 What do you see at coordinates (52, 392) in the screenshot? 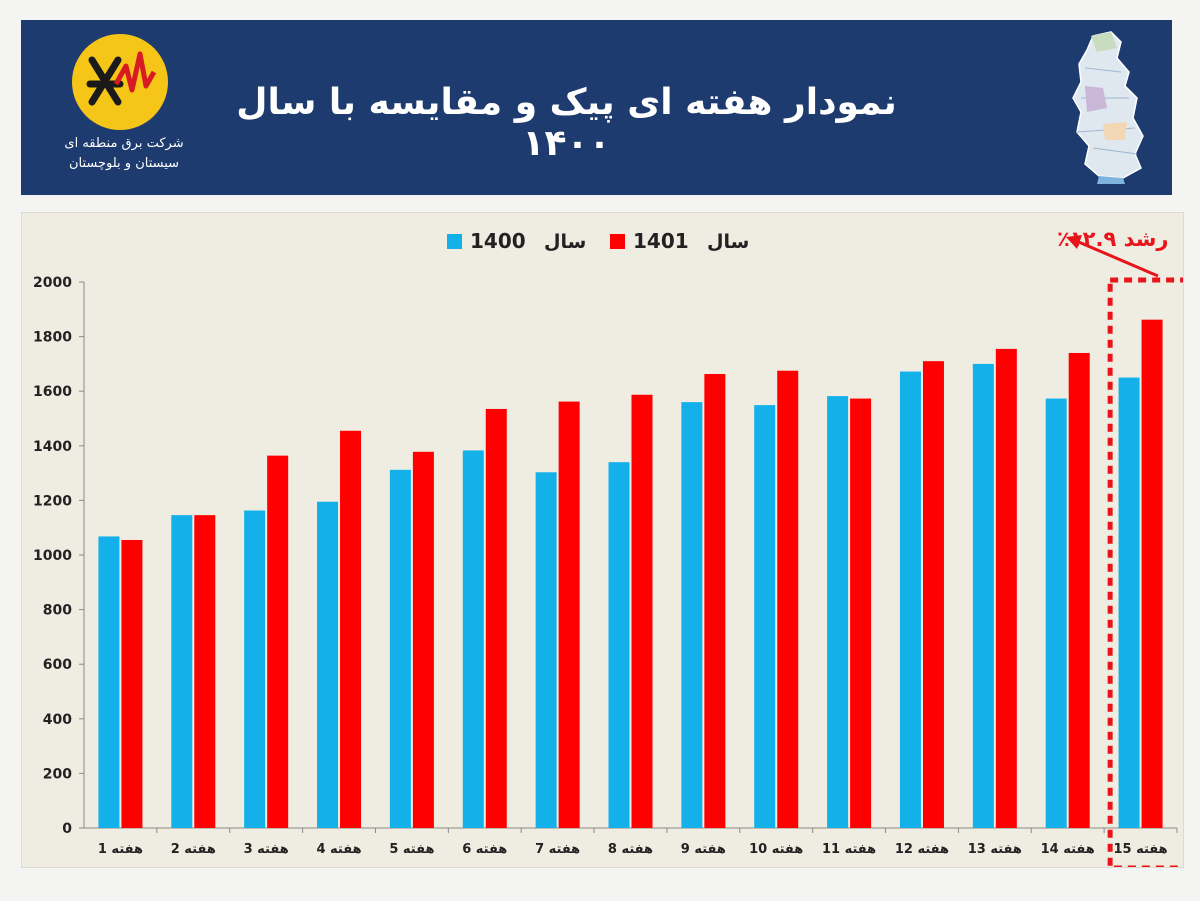
I see `y-tick-label: 1600` at bounding box center [52, 392].